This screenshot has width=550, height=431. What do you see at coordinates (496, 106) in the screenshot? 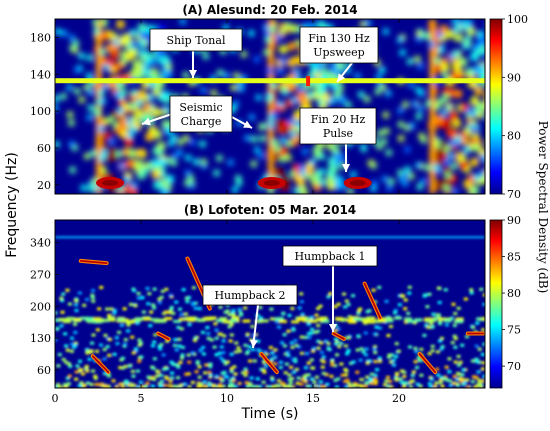
I see `panel-a-colorbar` at bounding box center [496, 106].